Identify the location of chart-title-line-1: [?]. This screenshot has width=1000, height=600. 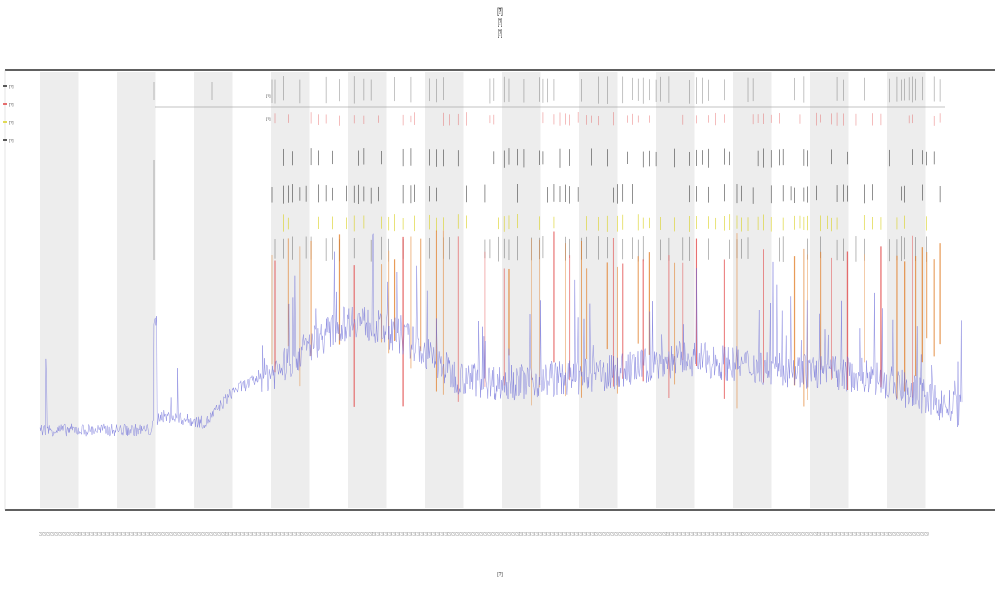
(500, 11).